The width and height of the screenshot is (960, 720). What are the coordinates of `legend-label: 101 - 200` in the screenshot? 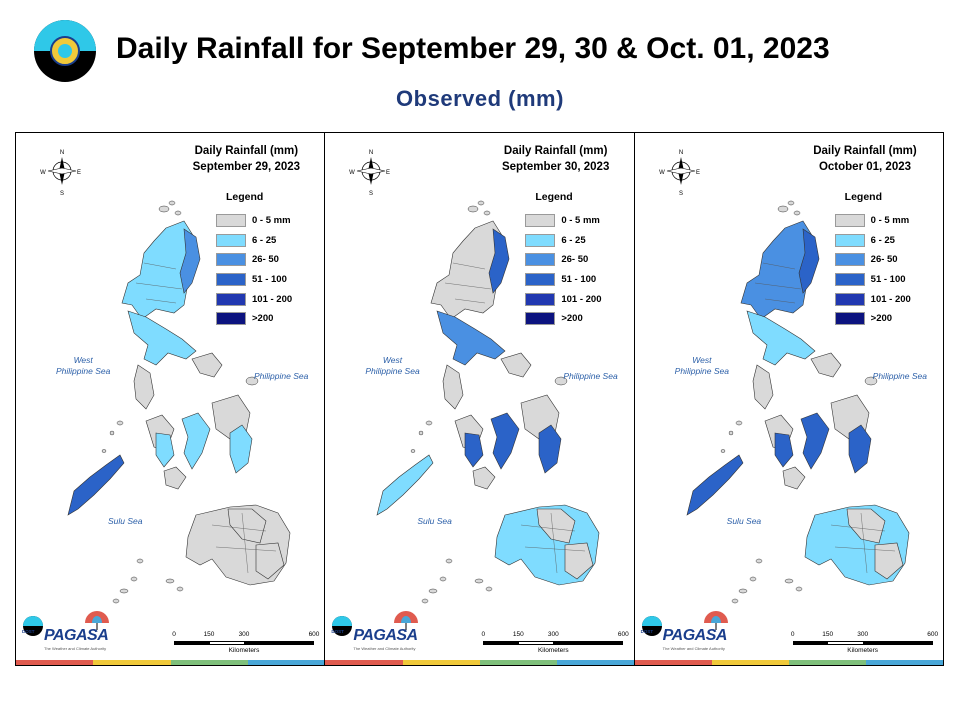 It's located at (272, 299).